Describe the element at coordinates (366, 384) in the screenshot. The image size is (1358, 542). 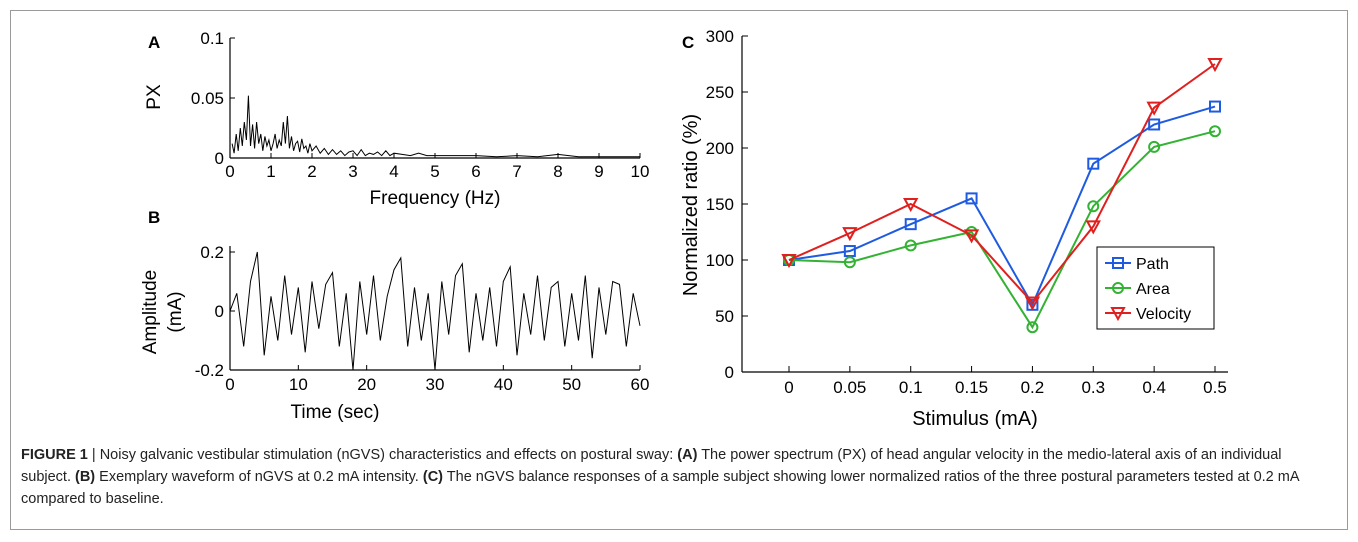
I see `panel-b-x-tick-label: 20` at that location.